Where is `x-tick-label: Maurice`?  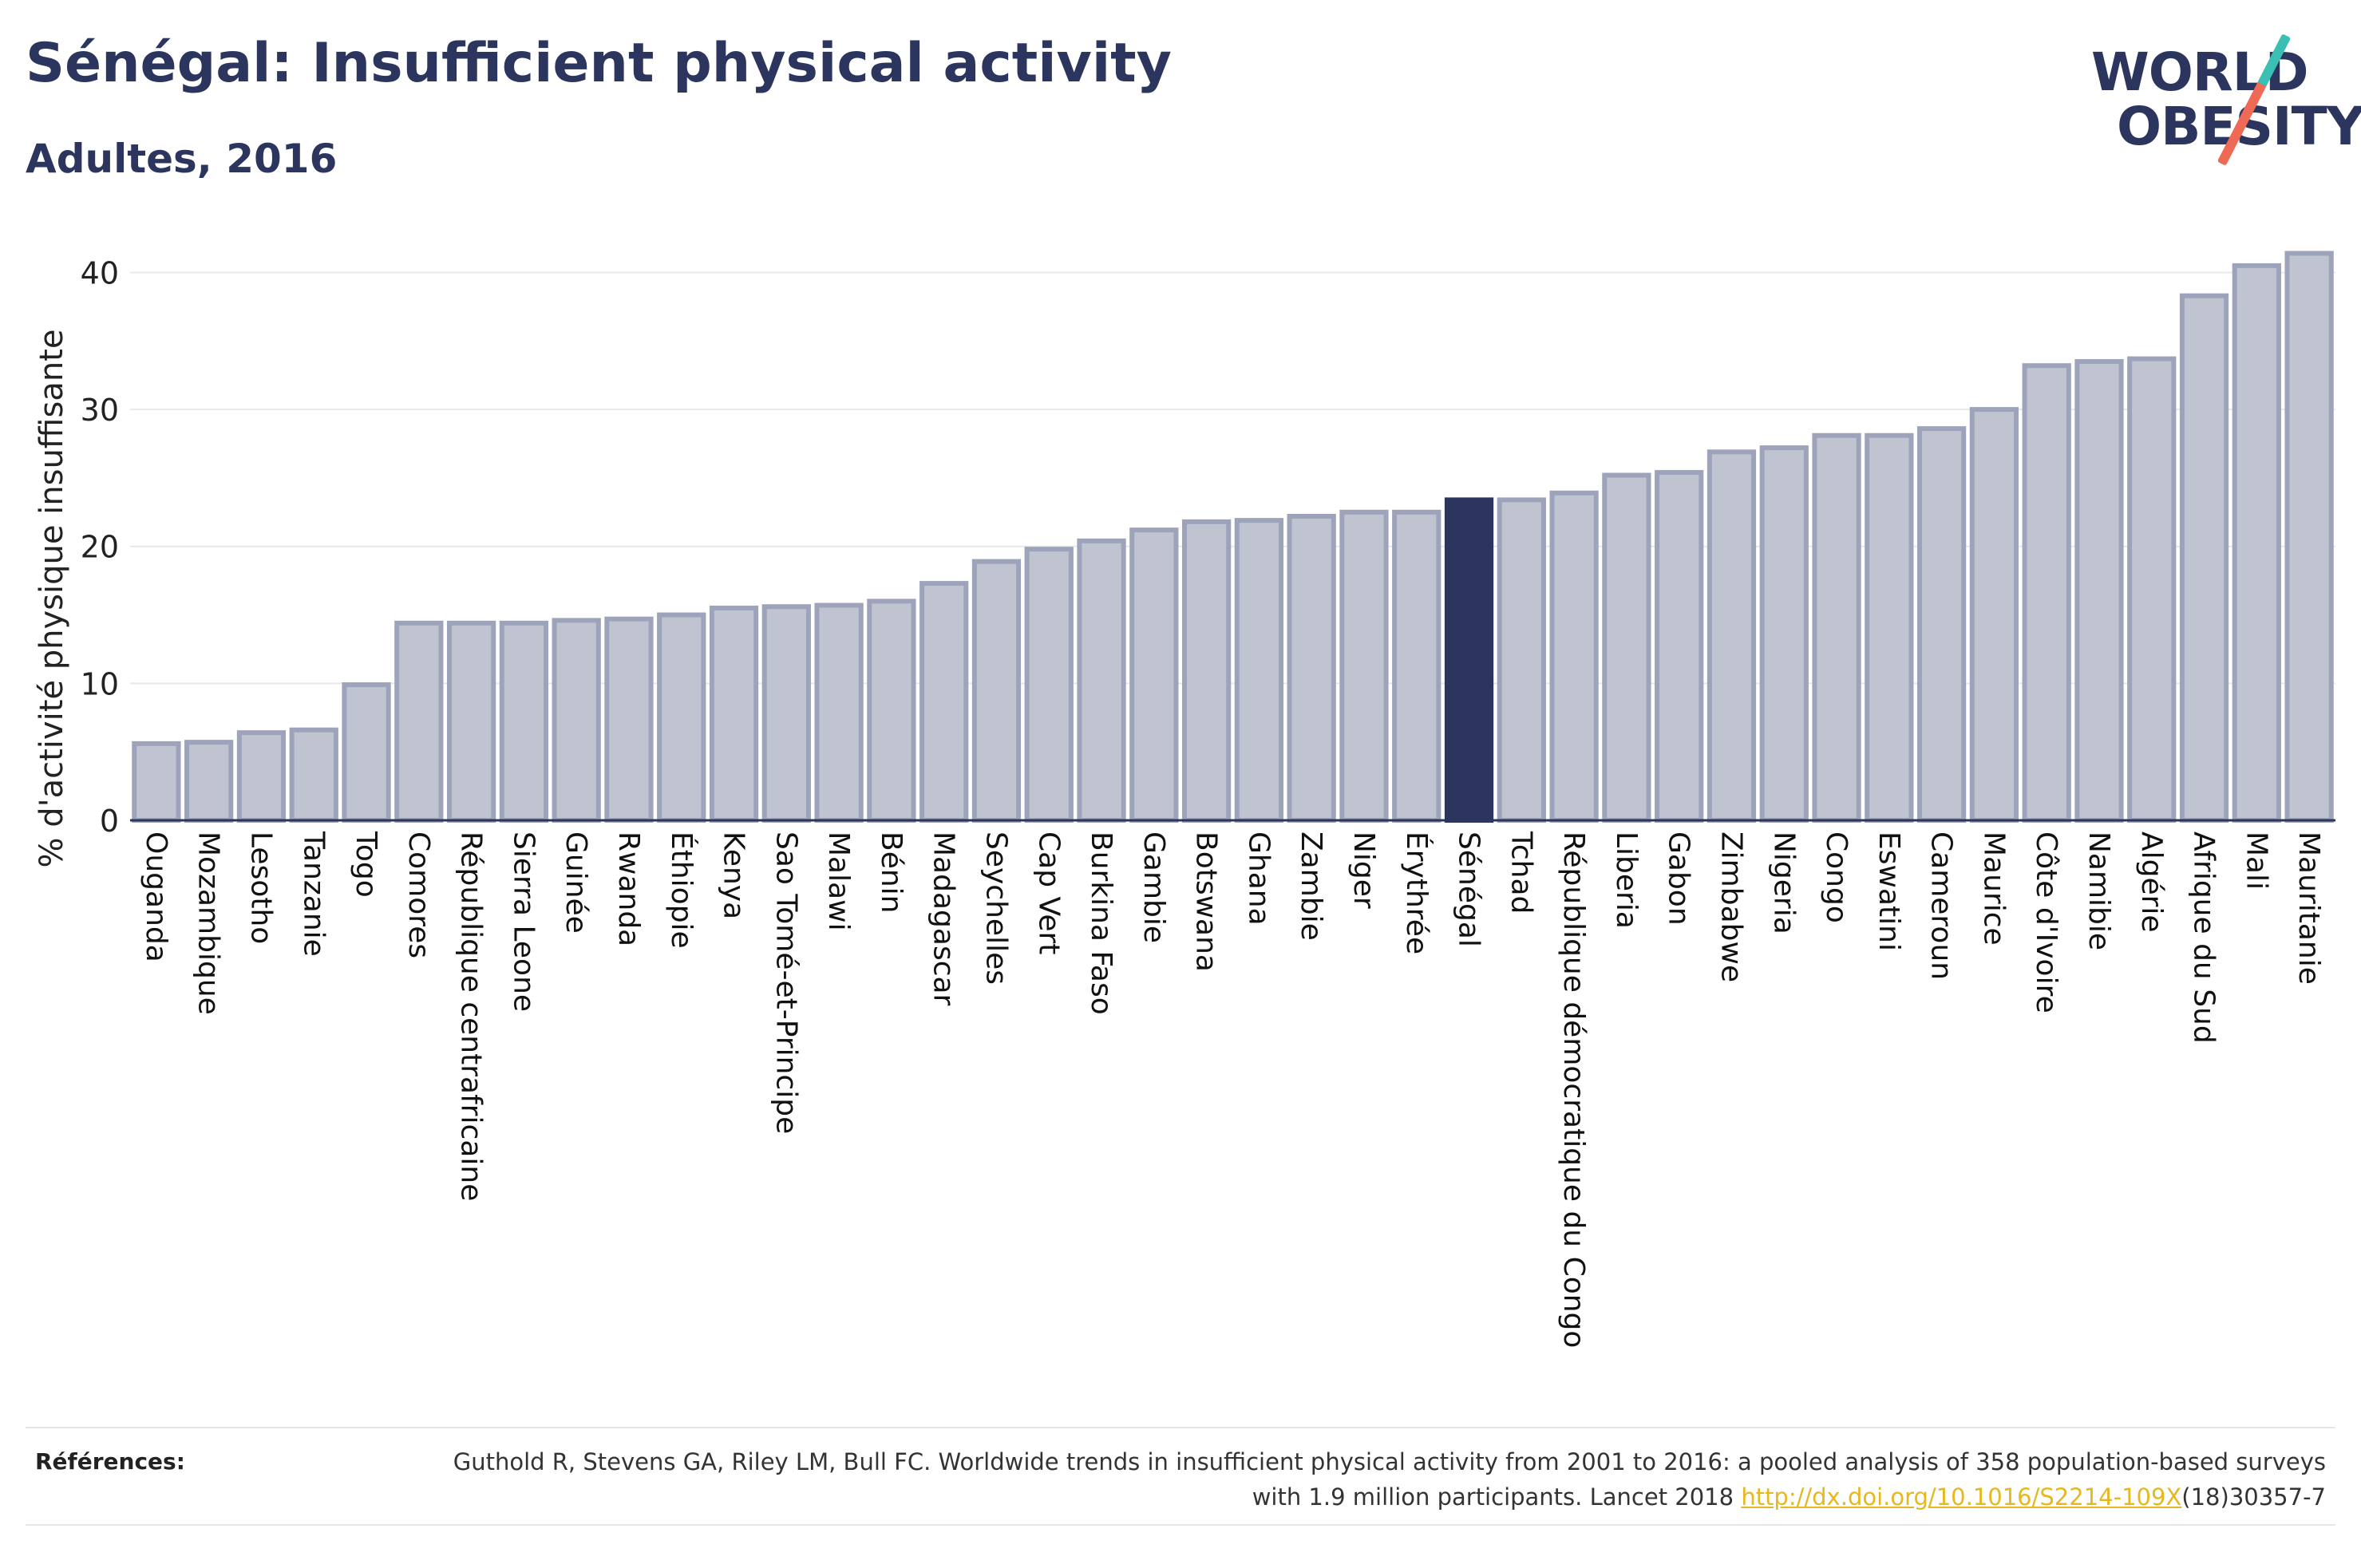
x-tick-label: Maurice is located at coordinates (1993, 889).